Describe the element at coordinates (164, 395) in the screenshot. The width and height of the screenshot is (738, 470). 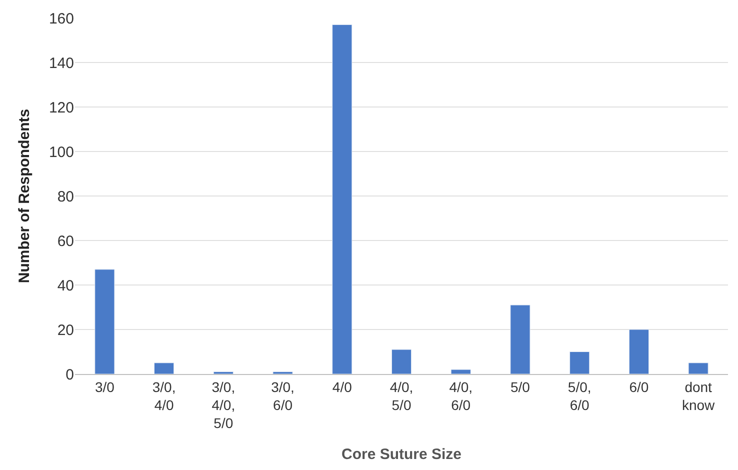
I see `x-tick-label: 3/0, 4/0` at that location.